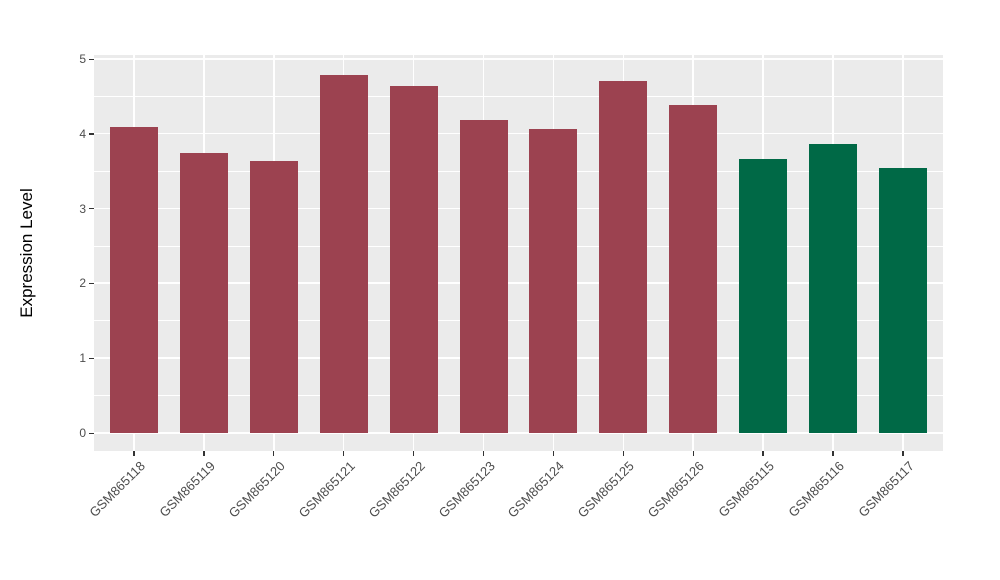  I want to click on x-tick-label: GSM865121, so click(326, 489).